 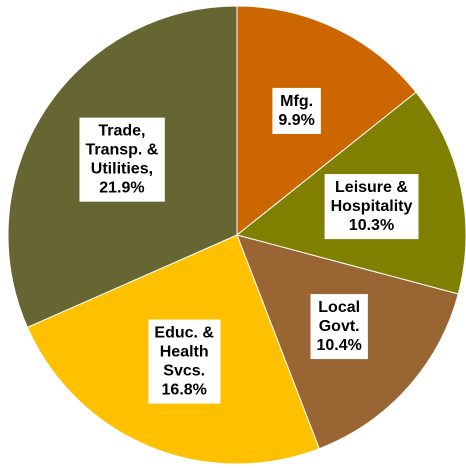 I want to click on data-label: Local Govt. 10.4%, so click(x=339, y=327).